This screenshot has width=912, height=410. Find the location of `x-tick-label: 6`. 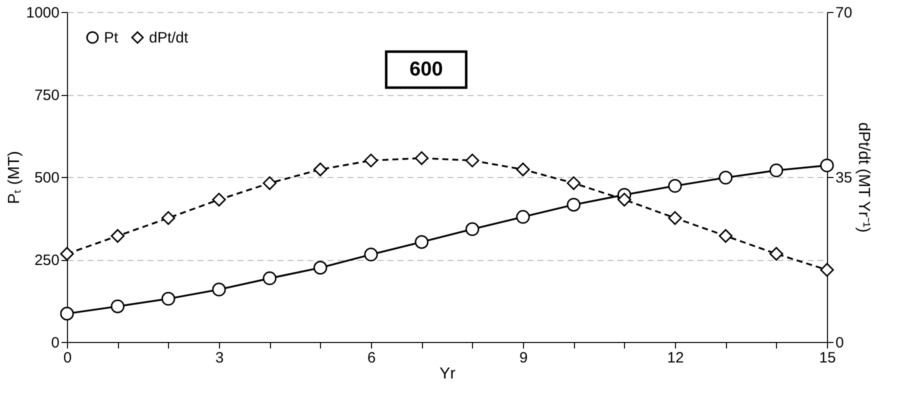

x-tick-label: 6 is located at coordinates (371, 358).